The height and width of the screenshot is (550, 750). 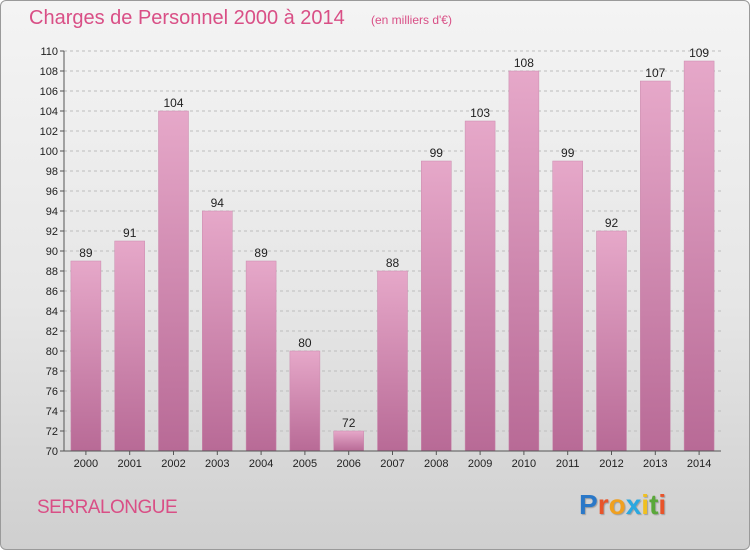 What do you see at coordinates (49, 152) in the screenshot?
I see `y-tick-label: 100` at bounding box center [49, 152].